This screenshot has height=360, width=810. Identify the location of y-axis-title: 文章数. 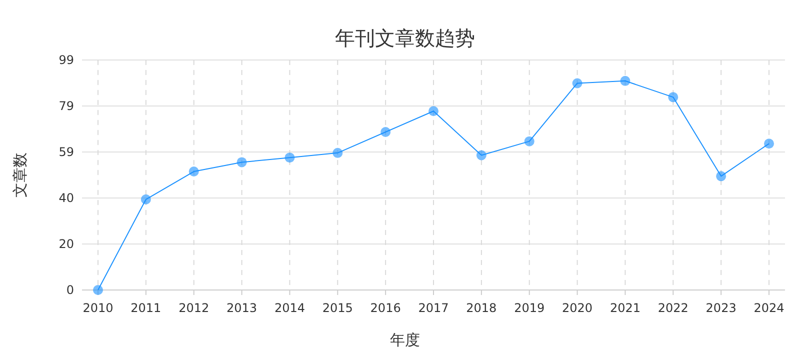
(20, 175).